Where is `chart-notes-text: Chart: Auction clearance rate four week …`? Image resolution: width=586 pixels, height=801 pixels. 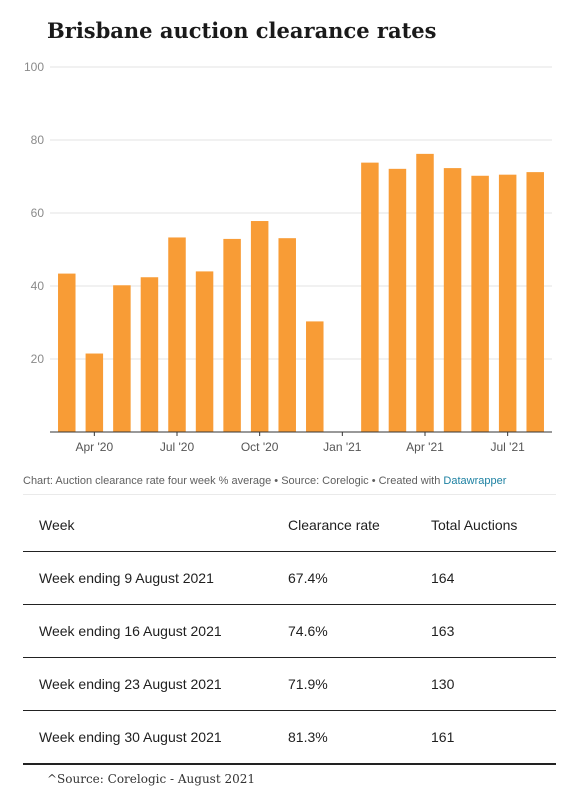
chart-notes-text: Chart: Auction clearance rate four week … is located at coordinates (233, 481).